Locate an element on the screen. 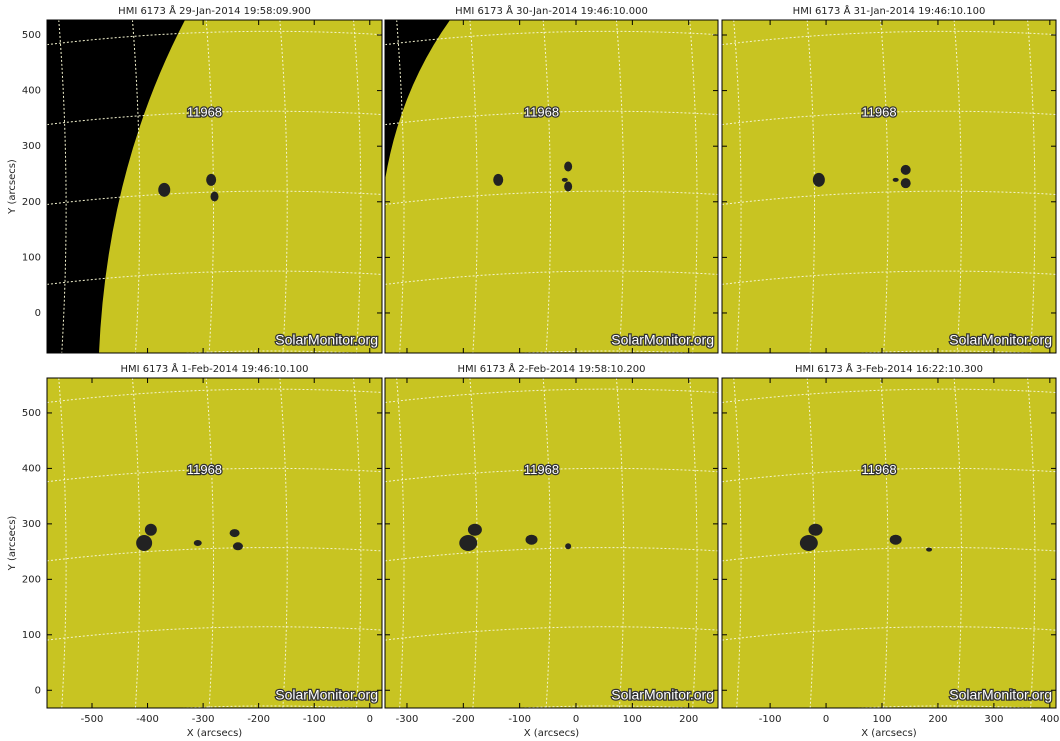  y-tick-label: 200 is located at coordinates (31, 202).